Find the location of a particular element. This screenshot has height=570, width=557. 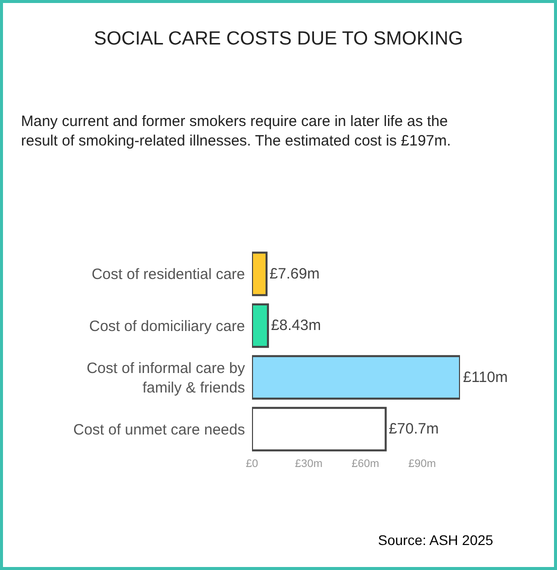

y-tick-label: Cost of domiciliary care is located at coordinates (167, 326).